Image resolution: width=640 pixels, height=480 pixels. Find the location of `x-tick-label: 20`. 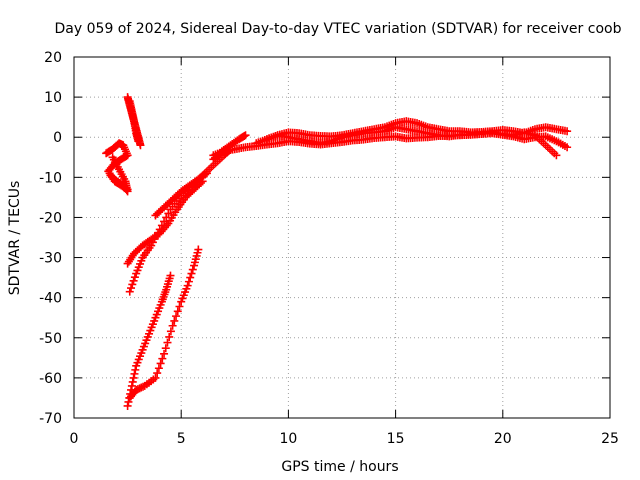

x-tick-label: 20 is located at coordinates (503, 439).